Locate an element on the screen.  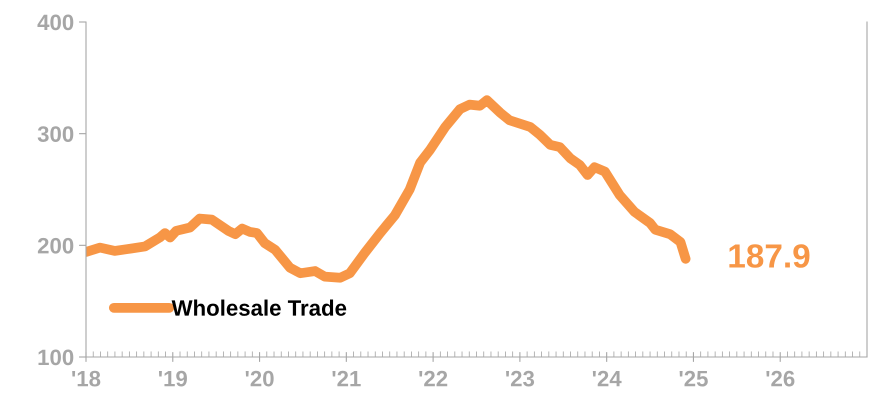
y-tick-label: 400 is located at coordinates (55, 22).